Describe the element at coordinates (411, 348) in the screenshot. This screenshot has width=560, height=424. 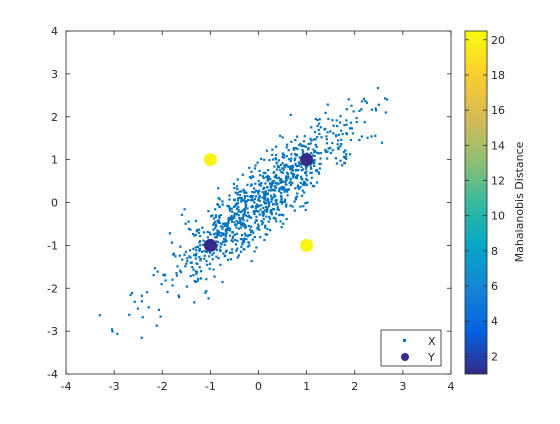
I see `legend: X Y` at that location.